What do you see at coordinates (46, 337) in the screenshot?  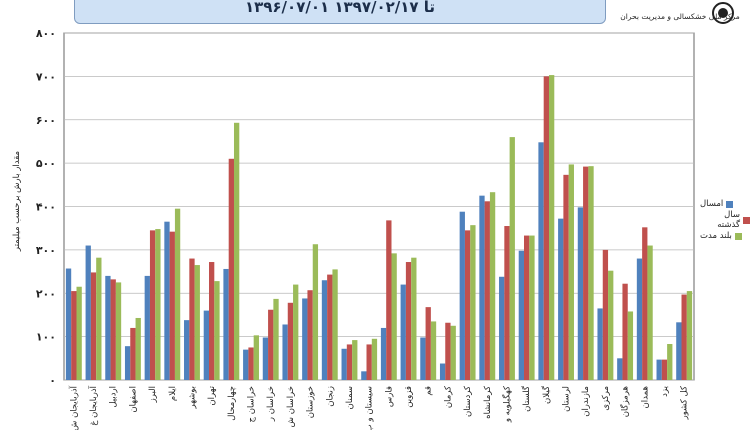 I see `y-tick-label: ۱۰۰` at bounding box center [46, 337].